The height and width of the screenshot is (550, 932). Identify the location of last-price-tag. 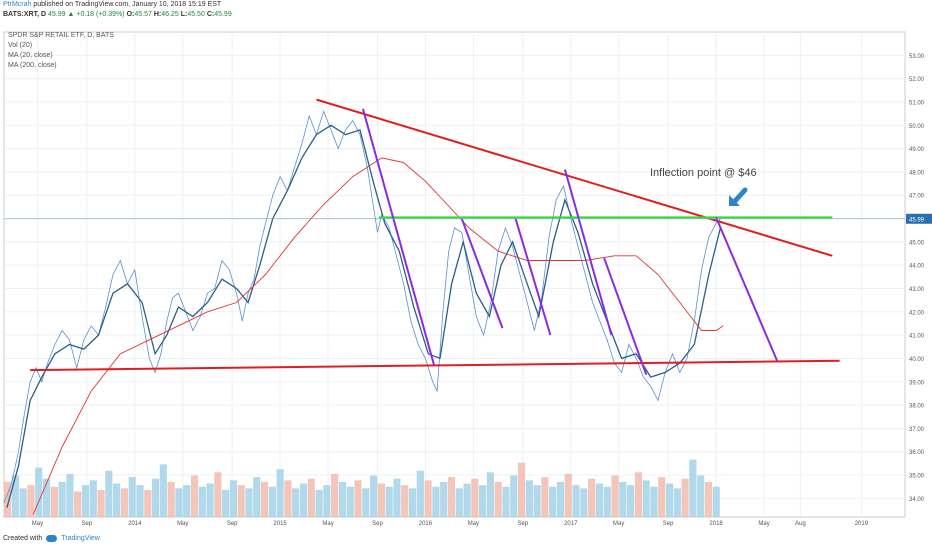
(919, 218).